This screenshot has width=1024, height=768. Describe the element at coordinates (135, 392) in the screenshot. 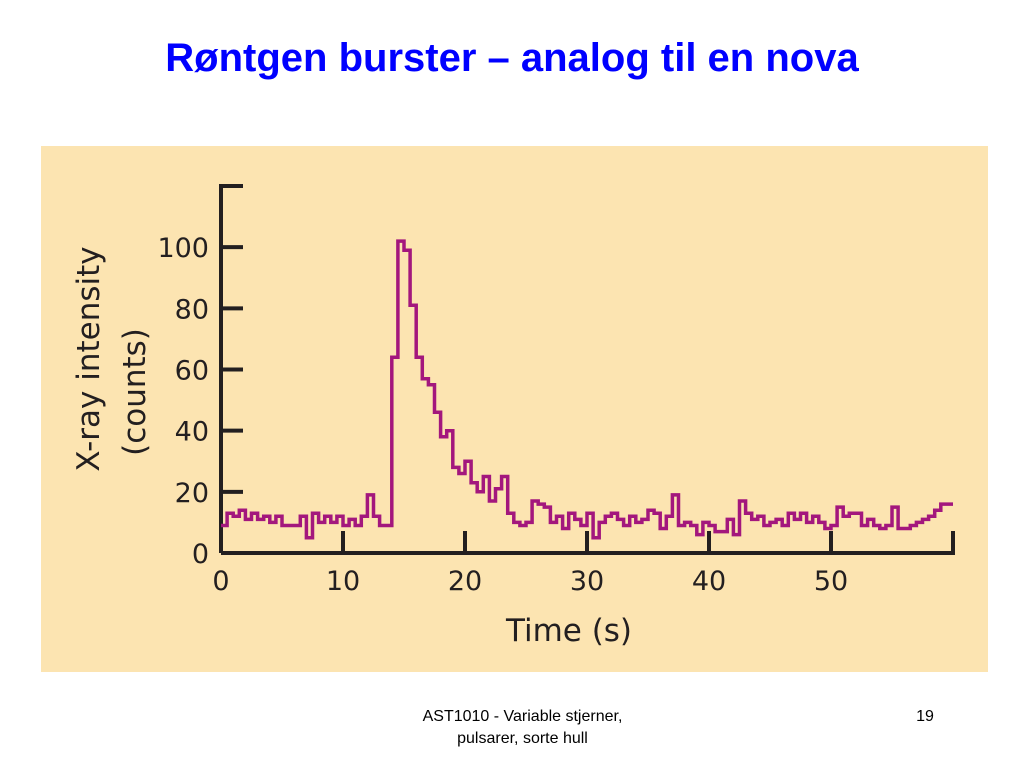

I see `y-axis-title-line2: (counts)` at that location.